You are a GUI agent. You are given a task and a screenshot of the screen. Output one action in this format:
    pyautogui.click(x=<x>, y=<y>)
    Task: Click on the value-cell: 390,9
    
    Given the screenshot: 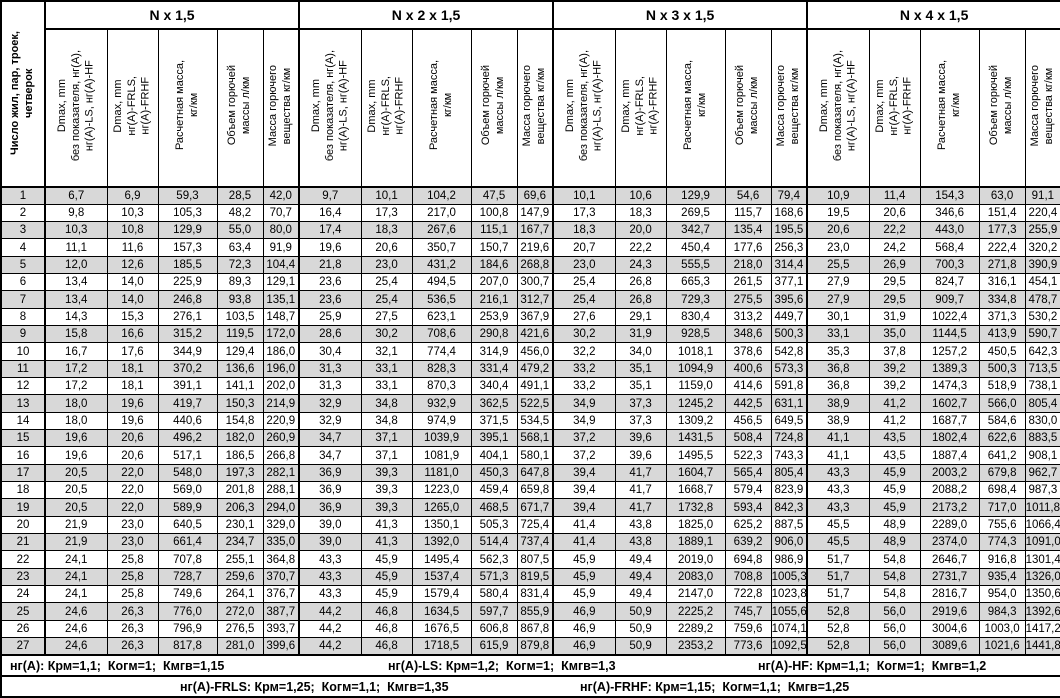 What is the action you would take?
    pyautogui.click(x=1042, y=265)
    